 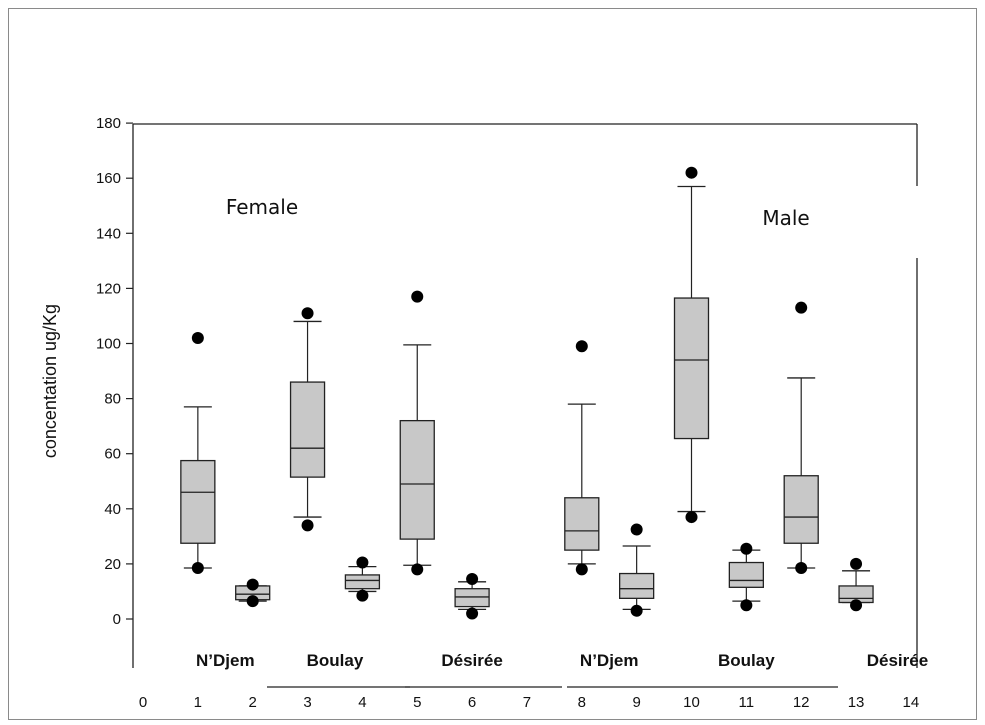 What do you see at coordinates (112, 399) in the screenshot?
I see `y-tick-label: 80` at bounding box center [112, 399].